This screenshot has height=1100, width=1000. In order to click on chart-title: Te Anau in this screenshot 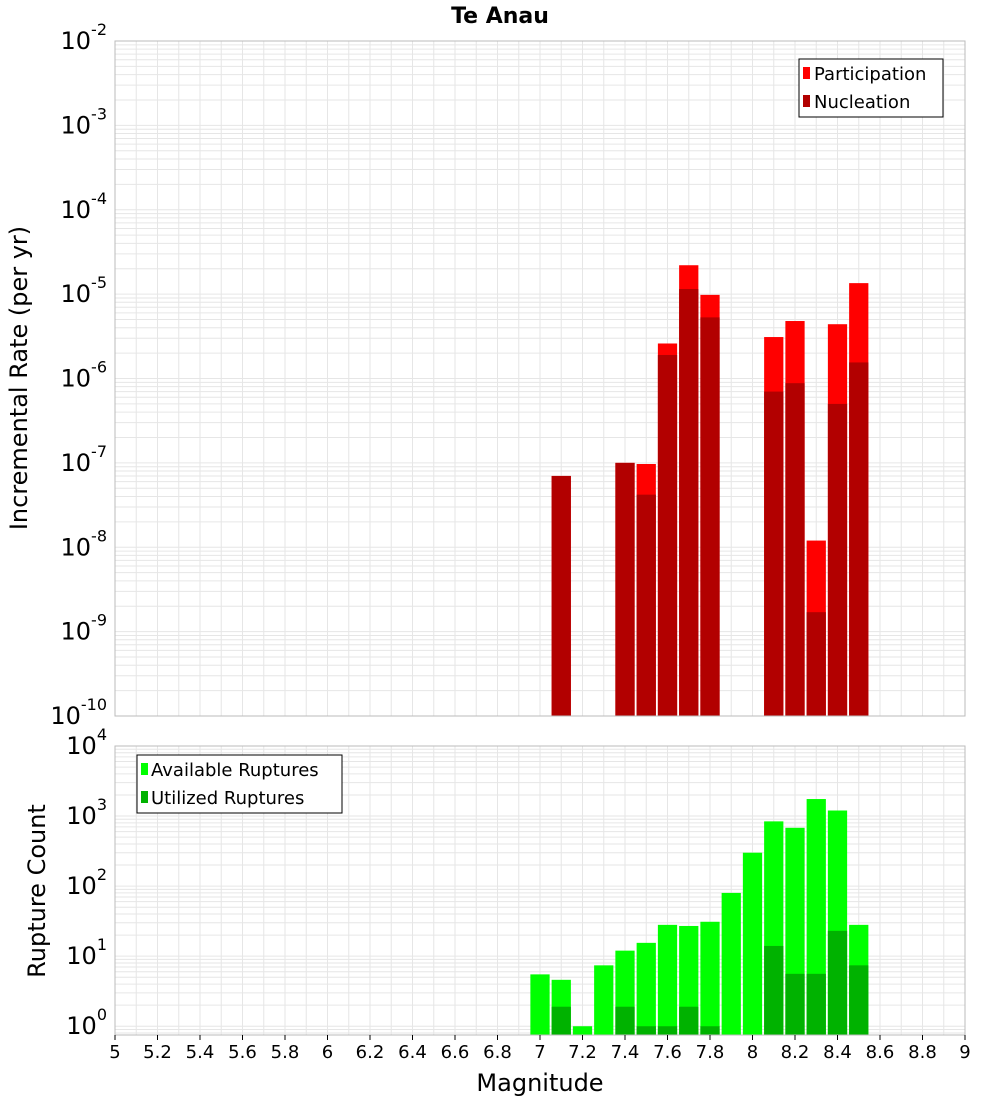, I will do `click(500, 16)`.